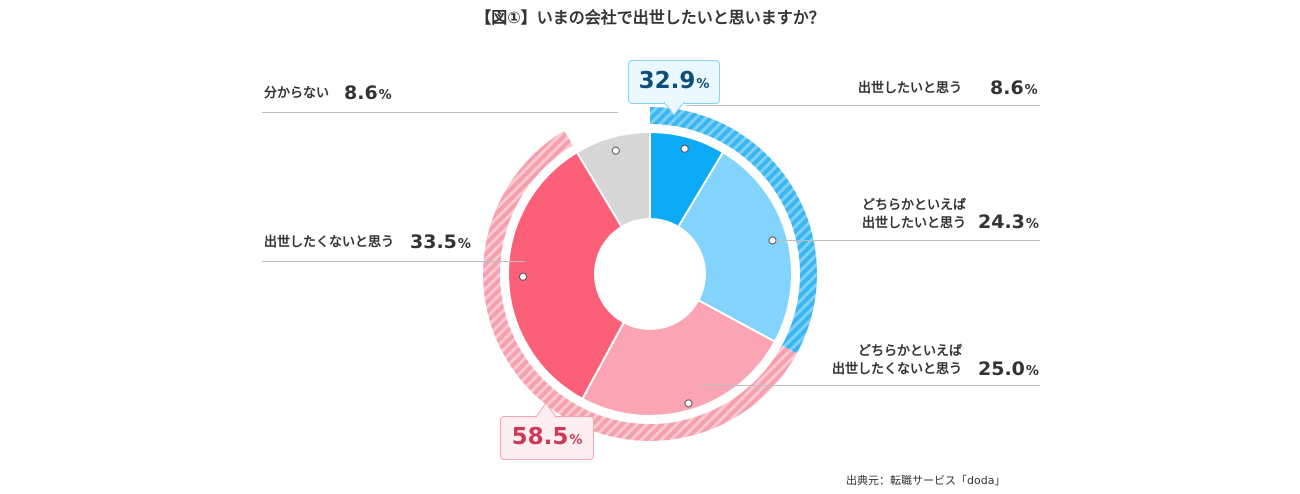 This screenshot has width=1300, height=494. I want to click on pie-slice-somewhat-want, so click(720, 246).